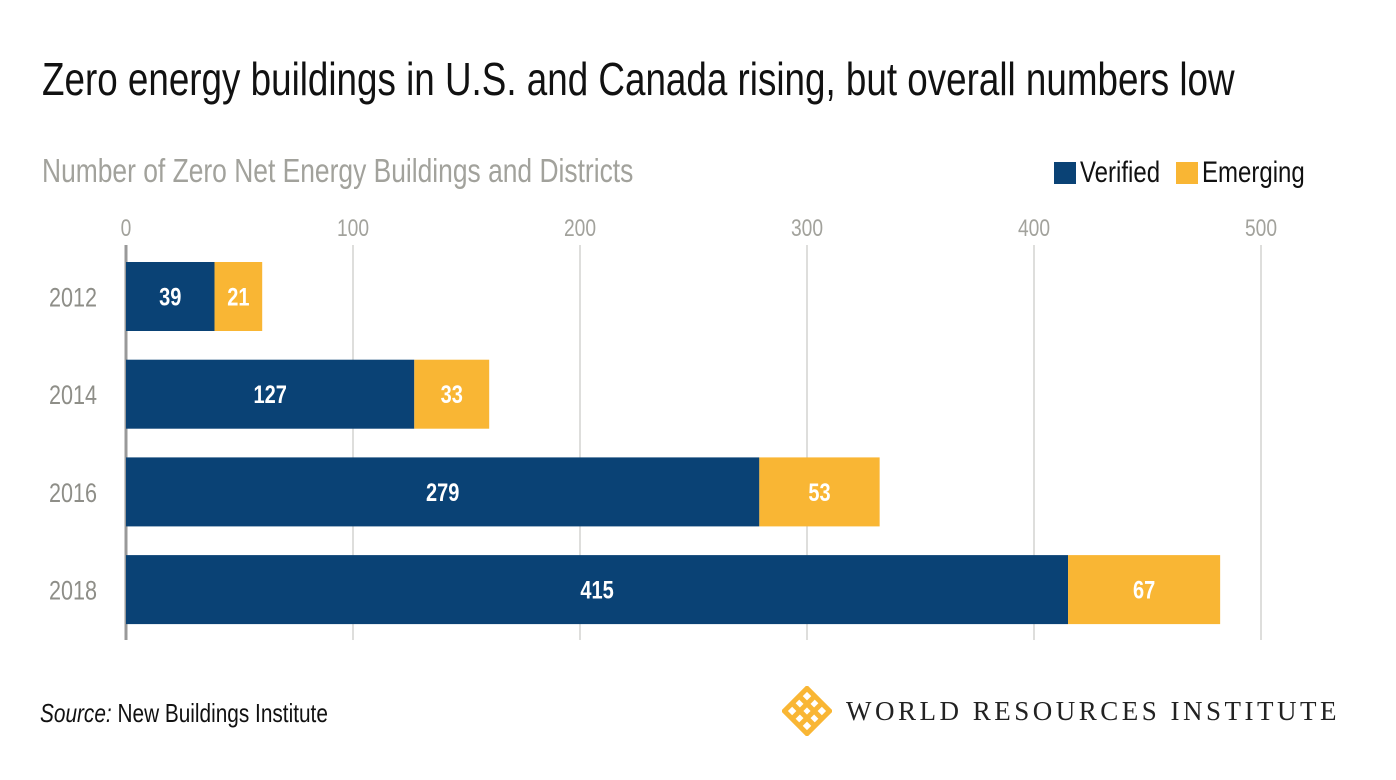  I want to click on data-label: 127, so click(269, 395).